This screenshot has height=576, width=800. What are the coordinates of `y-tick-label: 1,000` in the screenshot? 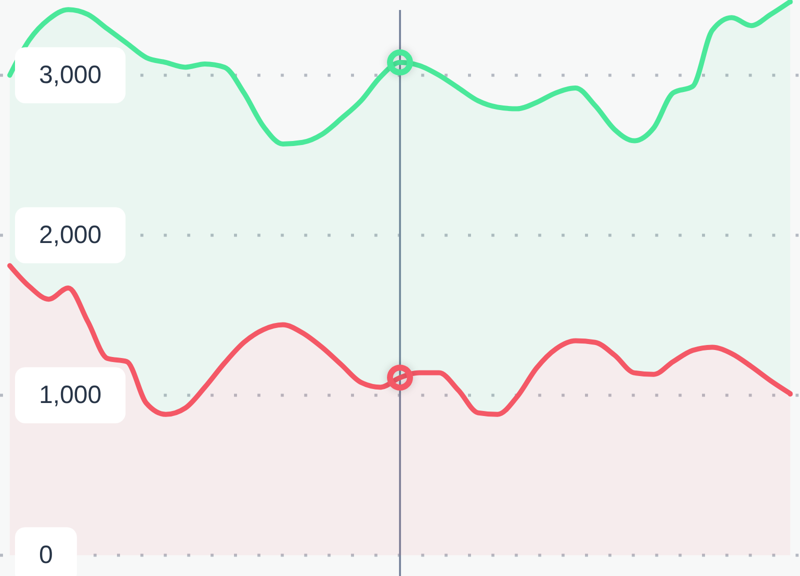 It's located at (70, 395).